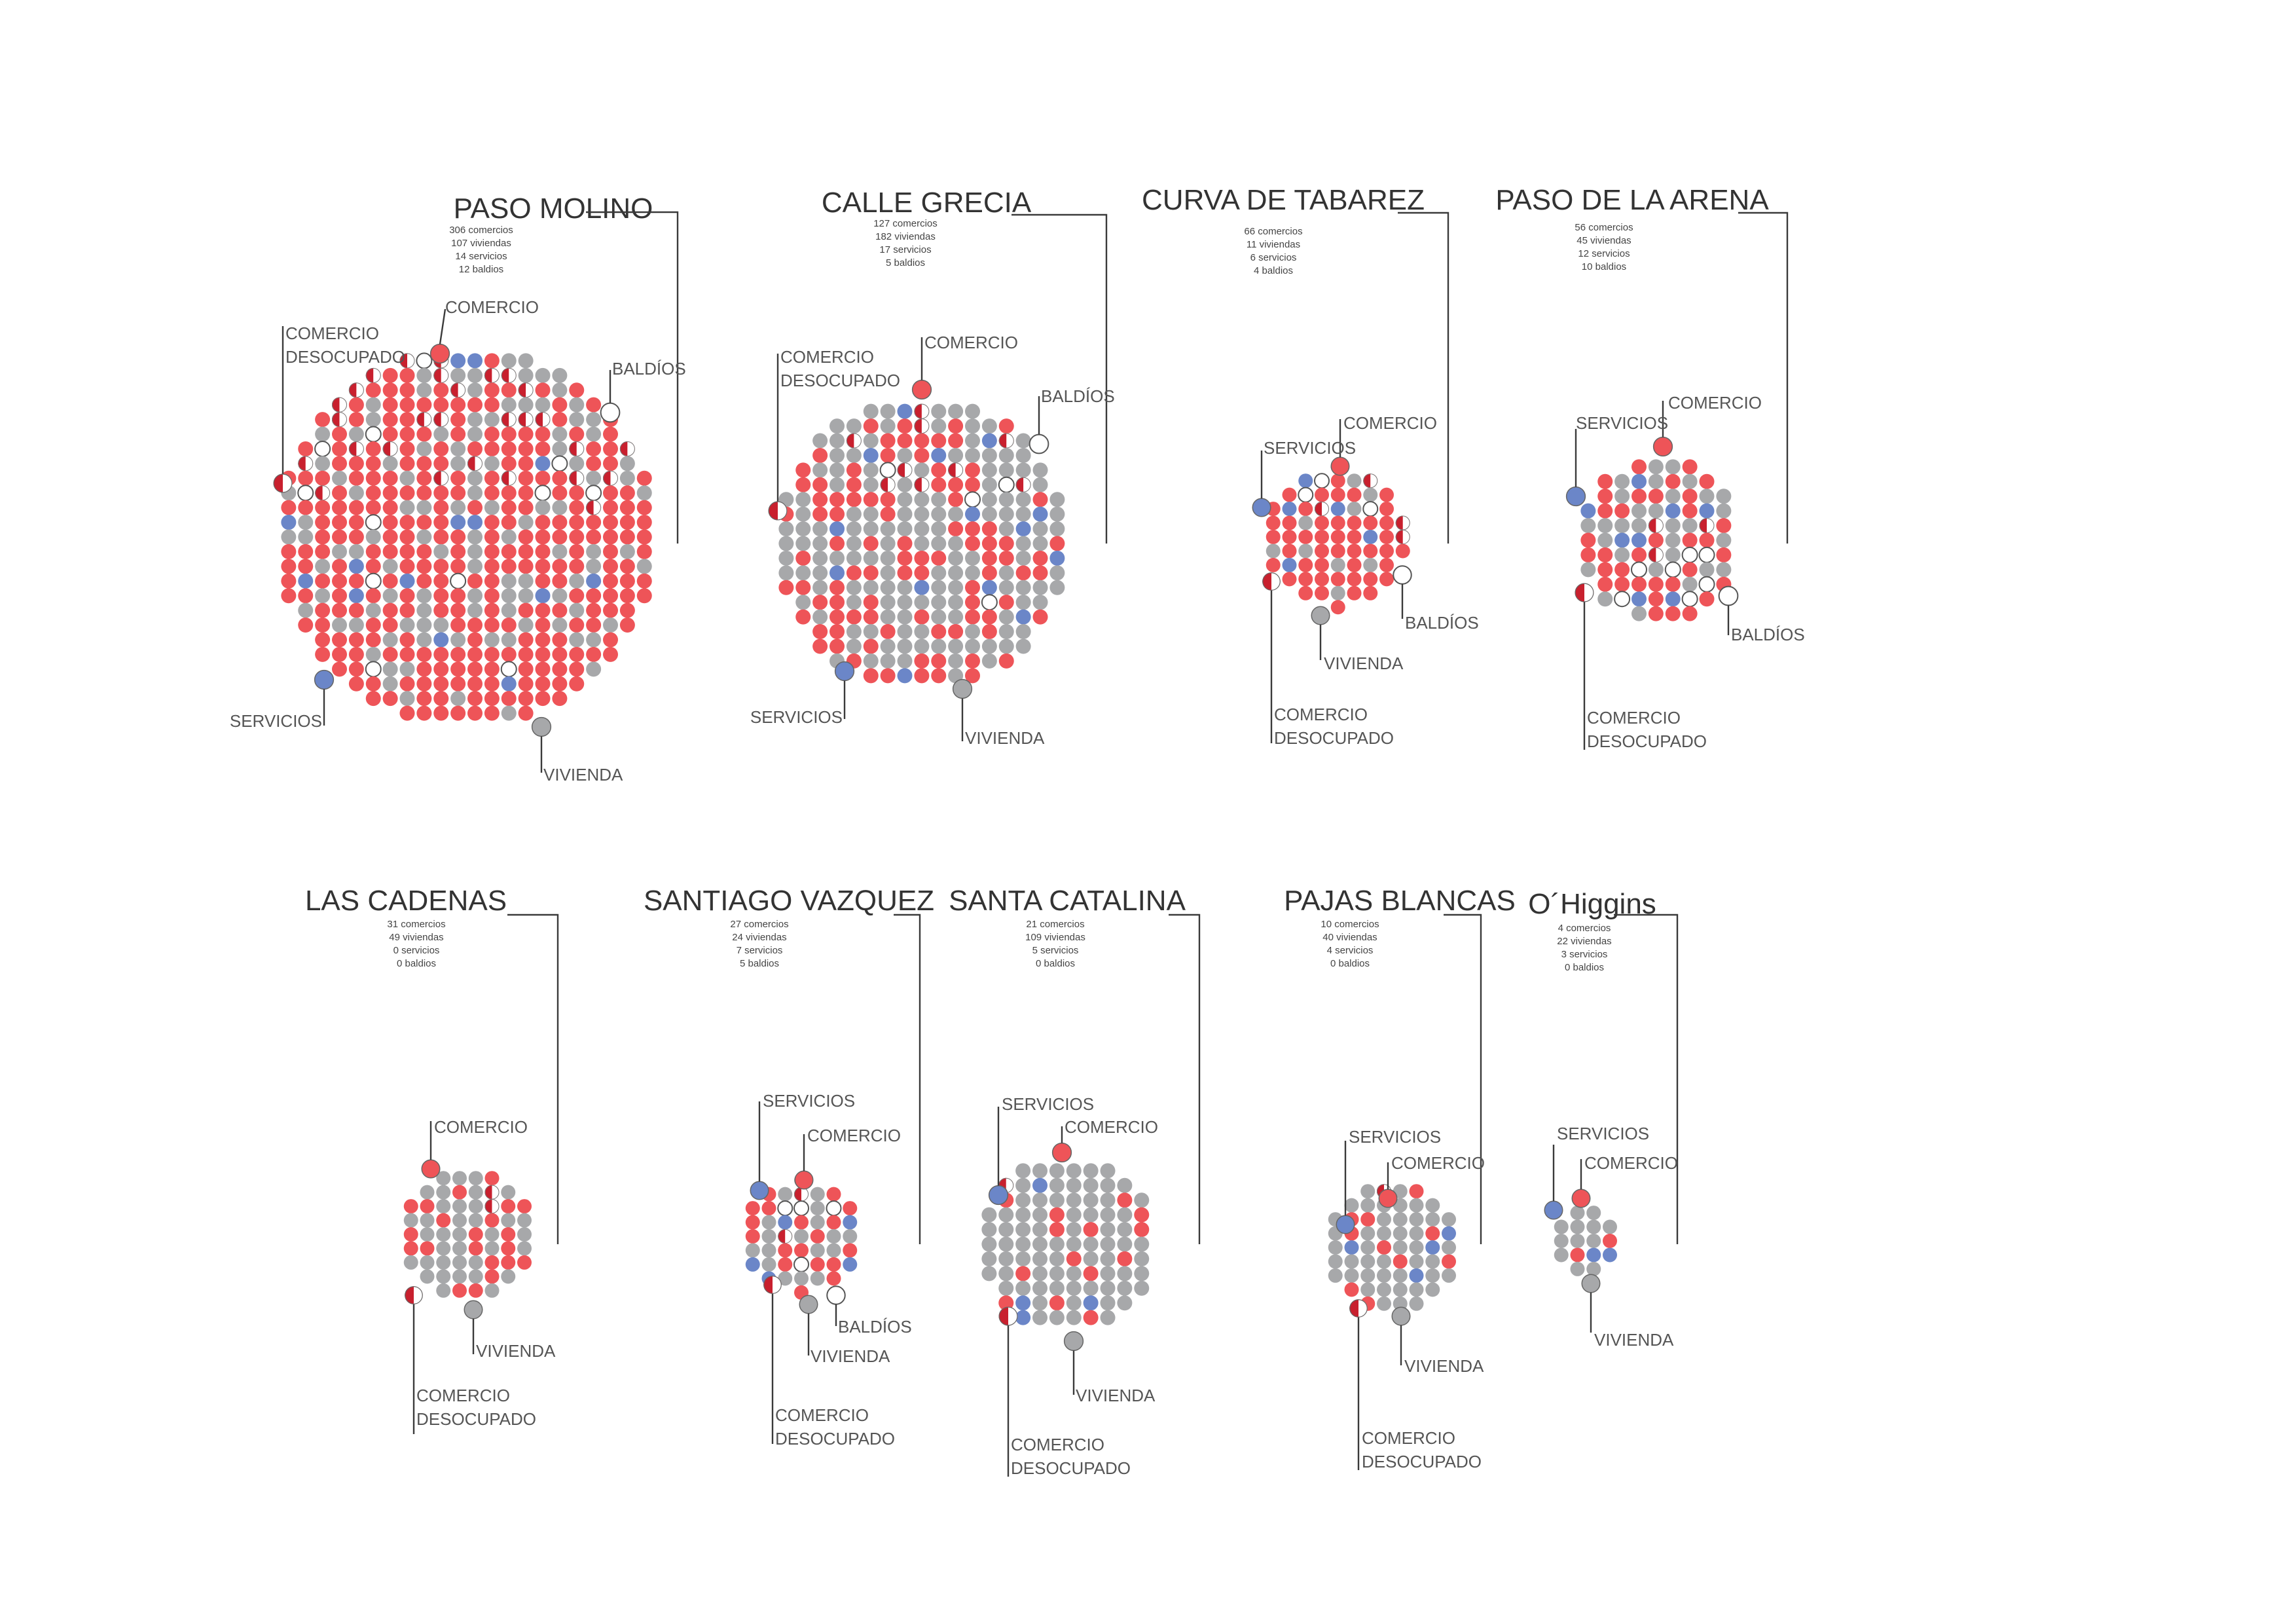 This screenshot has height=1624, width=2296. What do you see at coordinates (905, 262) in the screenshot?
I see `stat-line: 5 baldios` at bounding box center [905, 262].